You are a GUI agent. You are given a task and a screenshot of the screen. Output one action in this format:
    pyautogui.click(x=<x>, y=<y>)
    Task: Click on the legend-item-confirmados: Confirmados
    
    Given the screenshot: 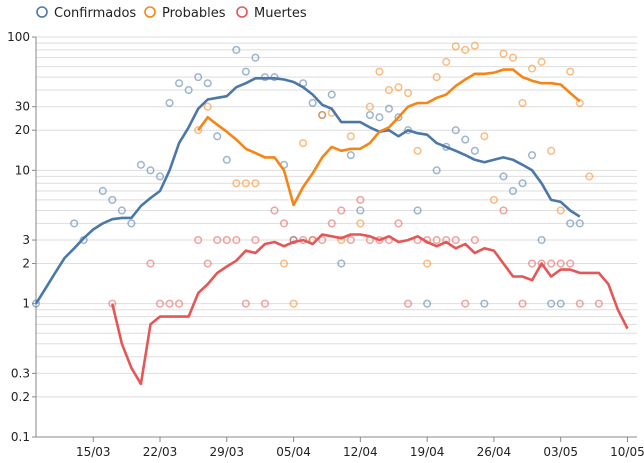 What is the action you would take?
    pyautogui.click(x=86, y=13)
    